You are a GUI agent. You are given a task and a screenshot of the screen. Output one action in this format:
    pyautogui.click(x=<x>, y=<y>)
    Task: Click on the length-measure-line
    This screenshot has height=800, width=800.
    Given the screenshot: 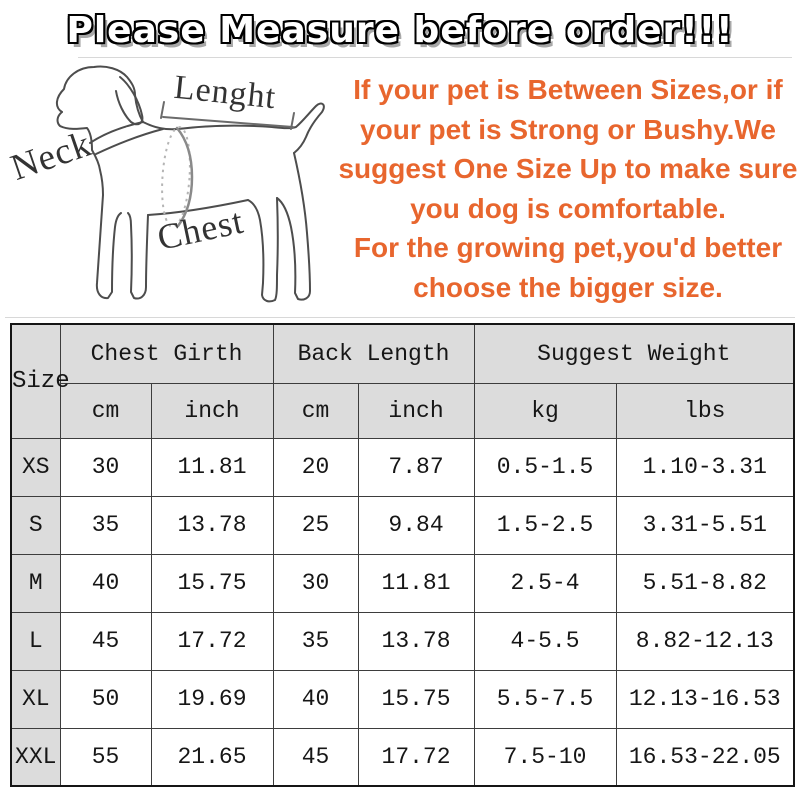 What is the action you would take?
    pyautogui.click(x=227, y=115)
    